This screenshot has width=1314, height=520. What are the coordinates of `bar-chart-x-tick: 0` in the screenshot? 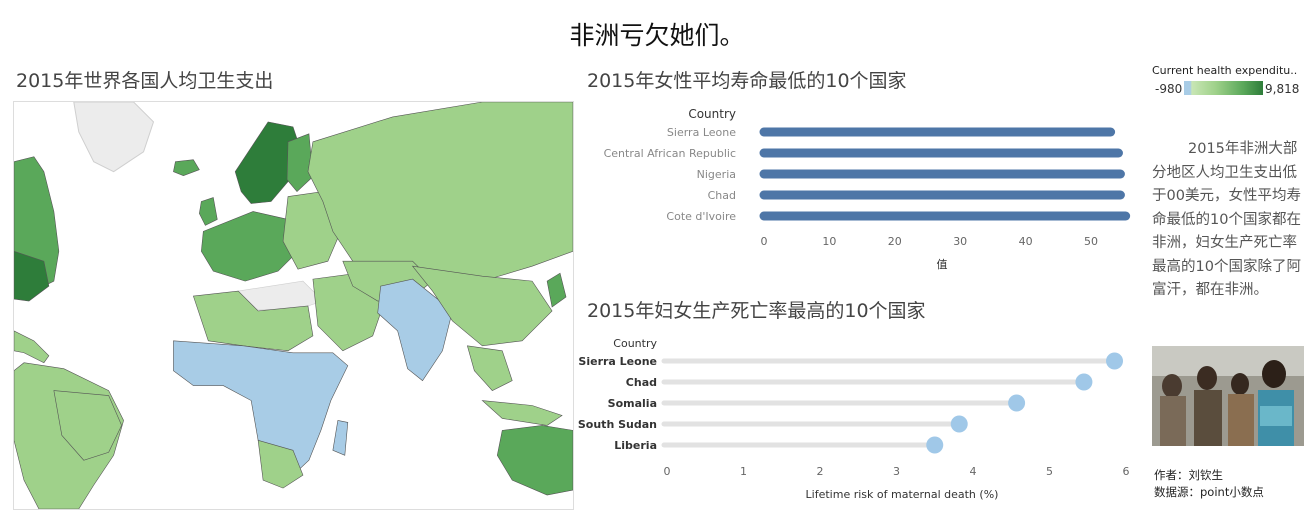 It's located at (764, 241).